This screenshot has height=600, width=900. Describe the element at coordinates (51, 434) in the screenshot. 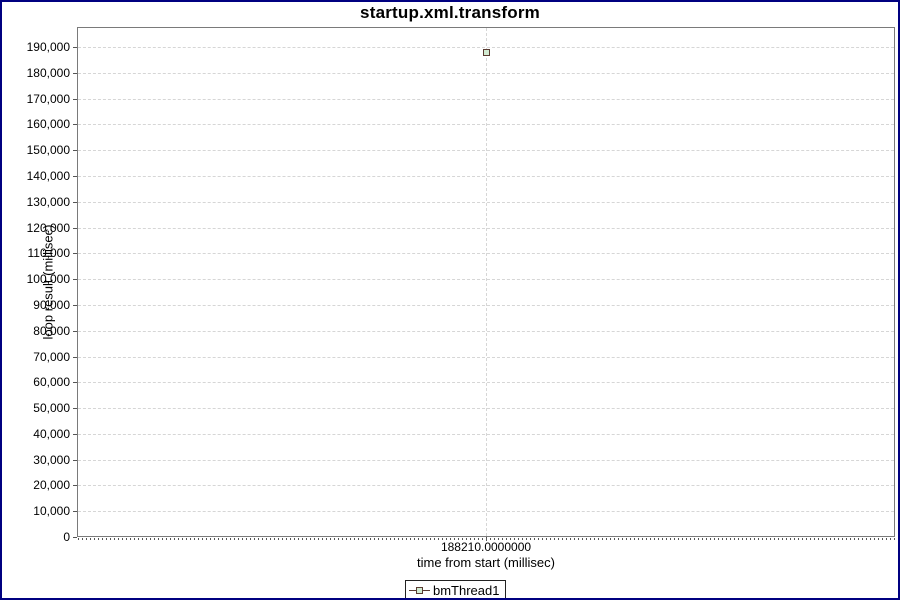

I see `y-tick-label: 40,000` at that location.